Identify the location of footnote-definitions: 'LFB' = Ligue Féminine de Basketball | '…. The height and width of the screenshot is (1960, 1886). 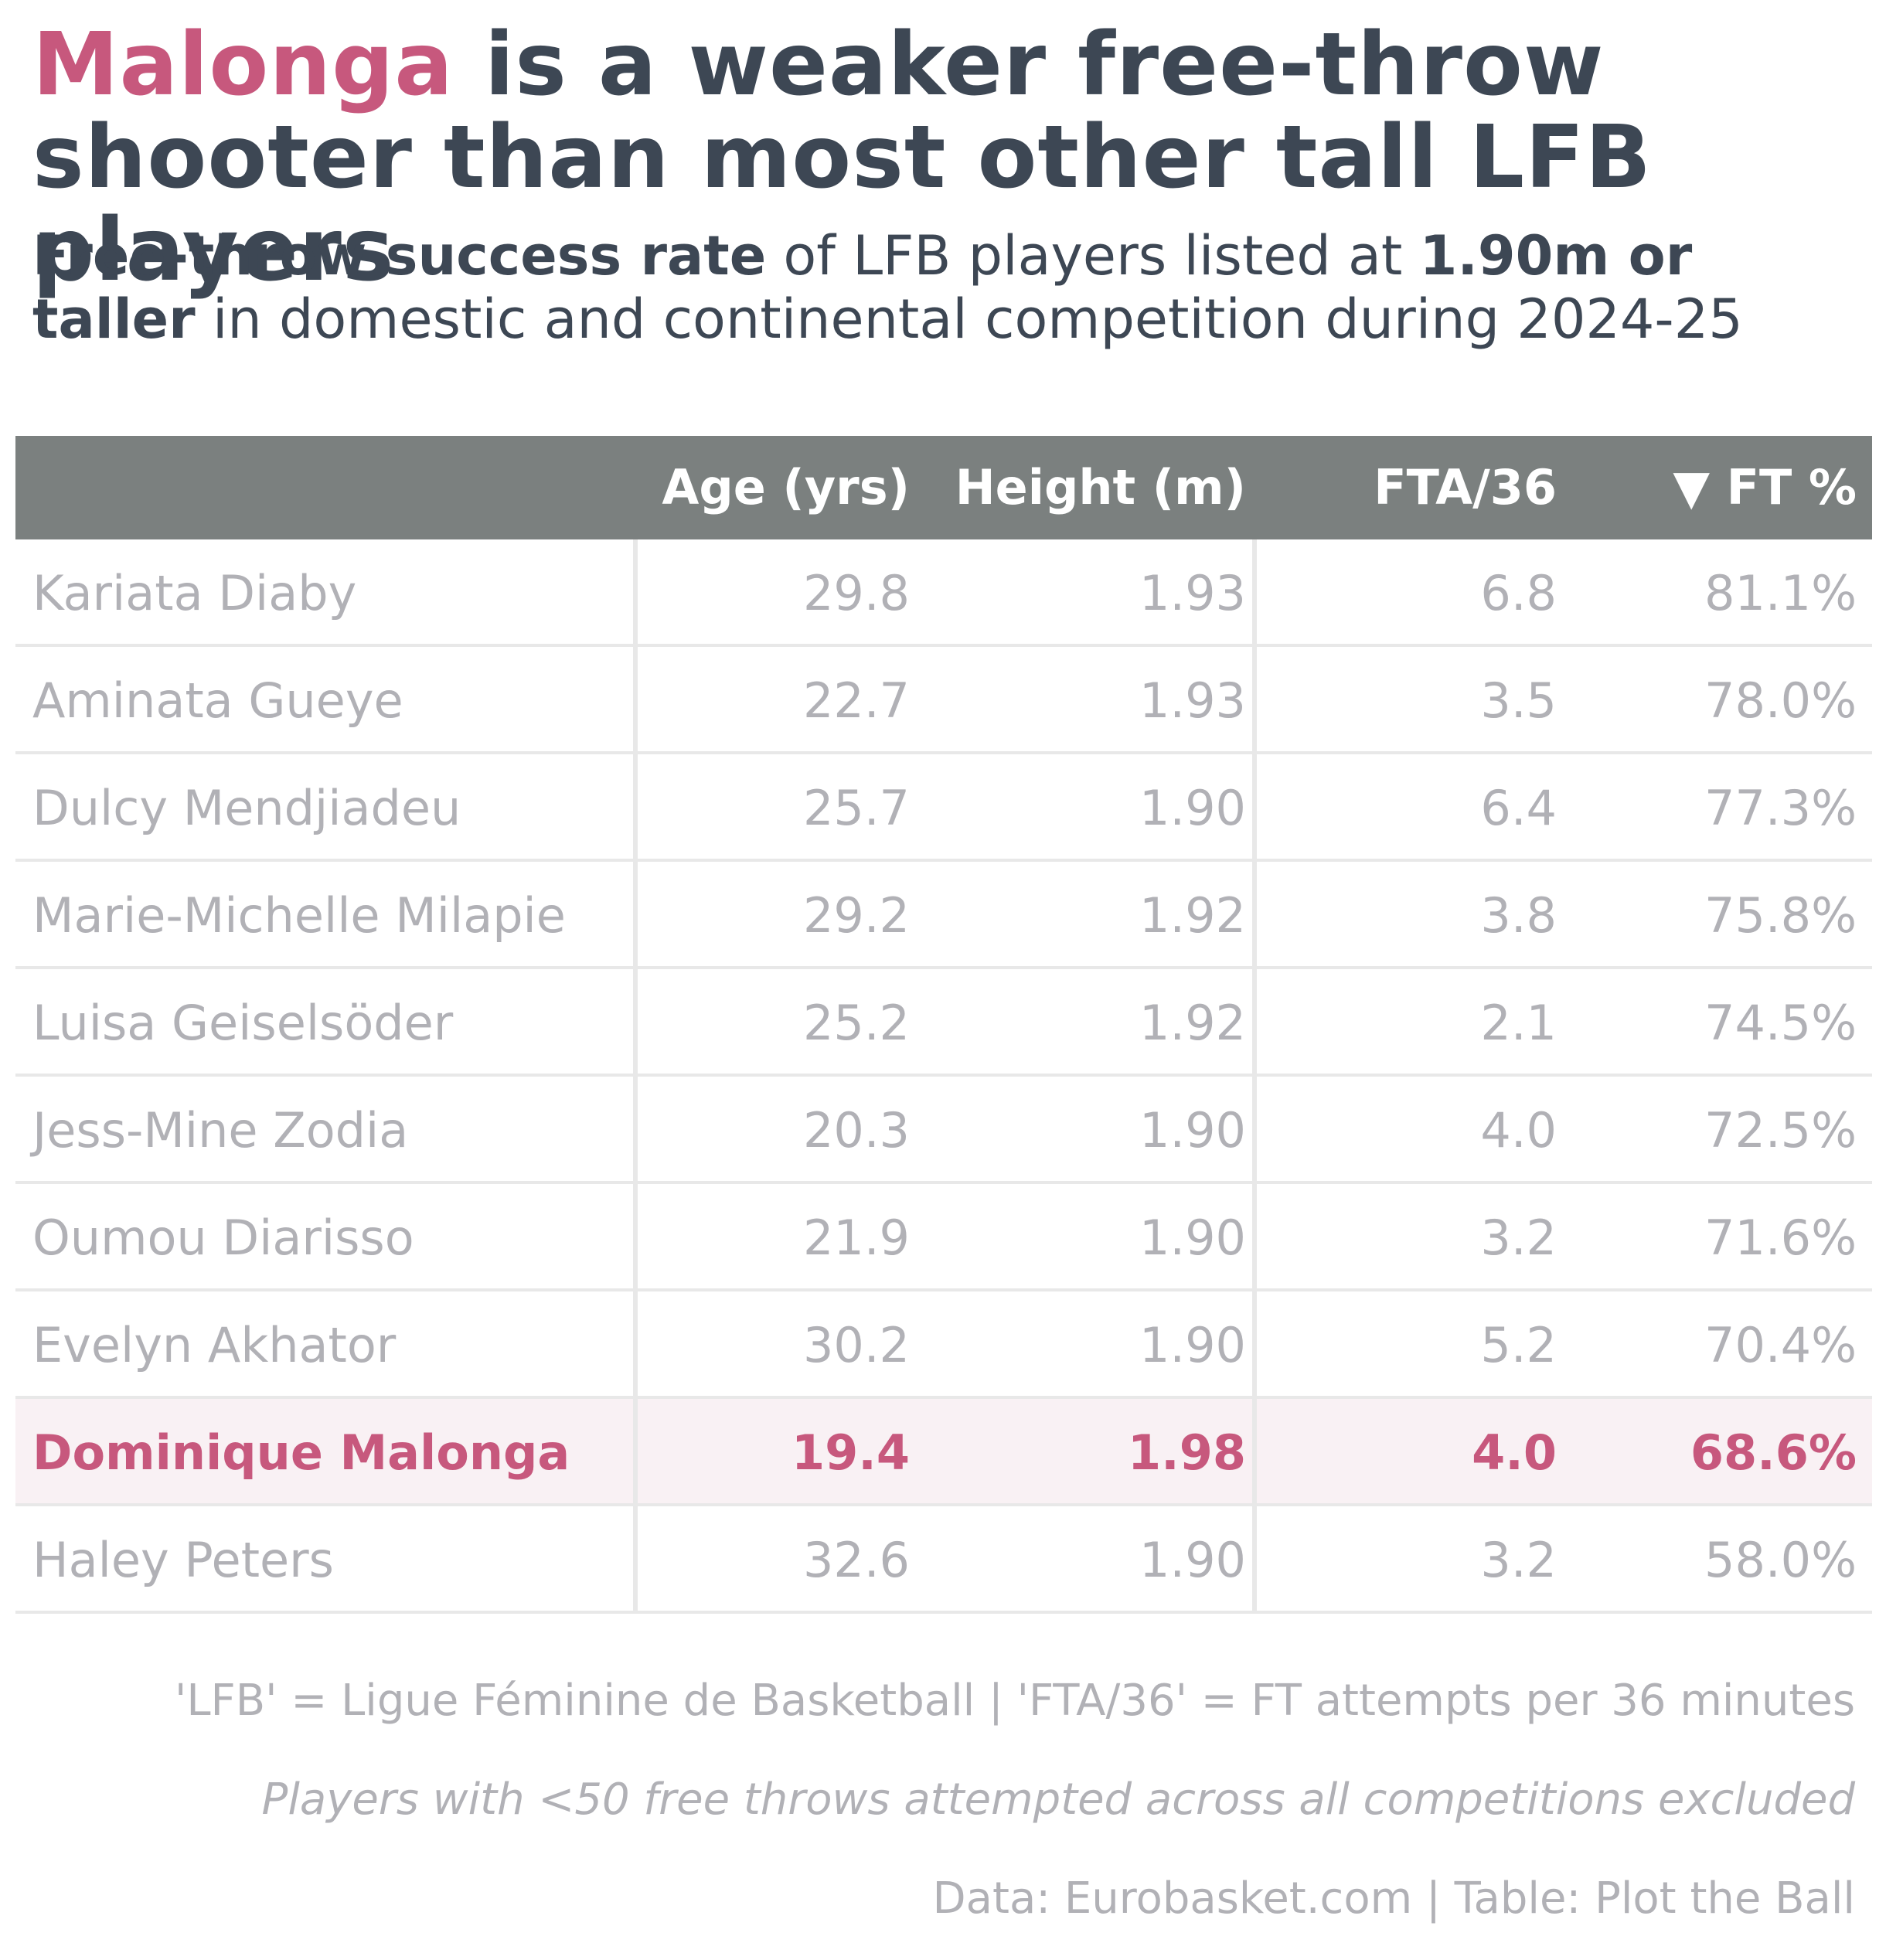
(1015, 1701).